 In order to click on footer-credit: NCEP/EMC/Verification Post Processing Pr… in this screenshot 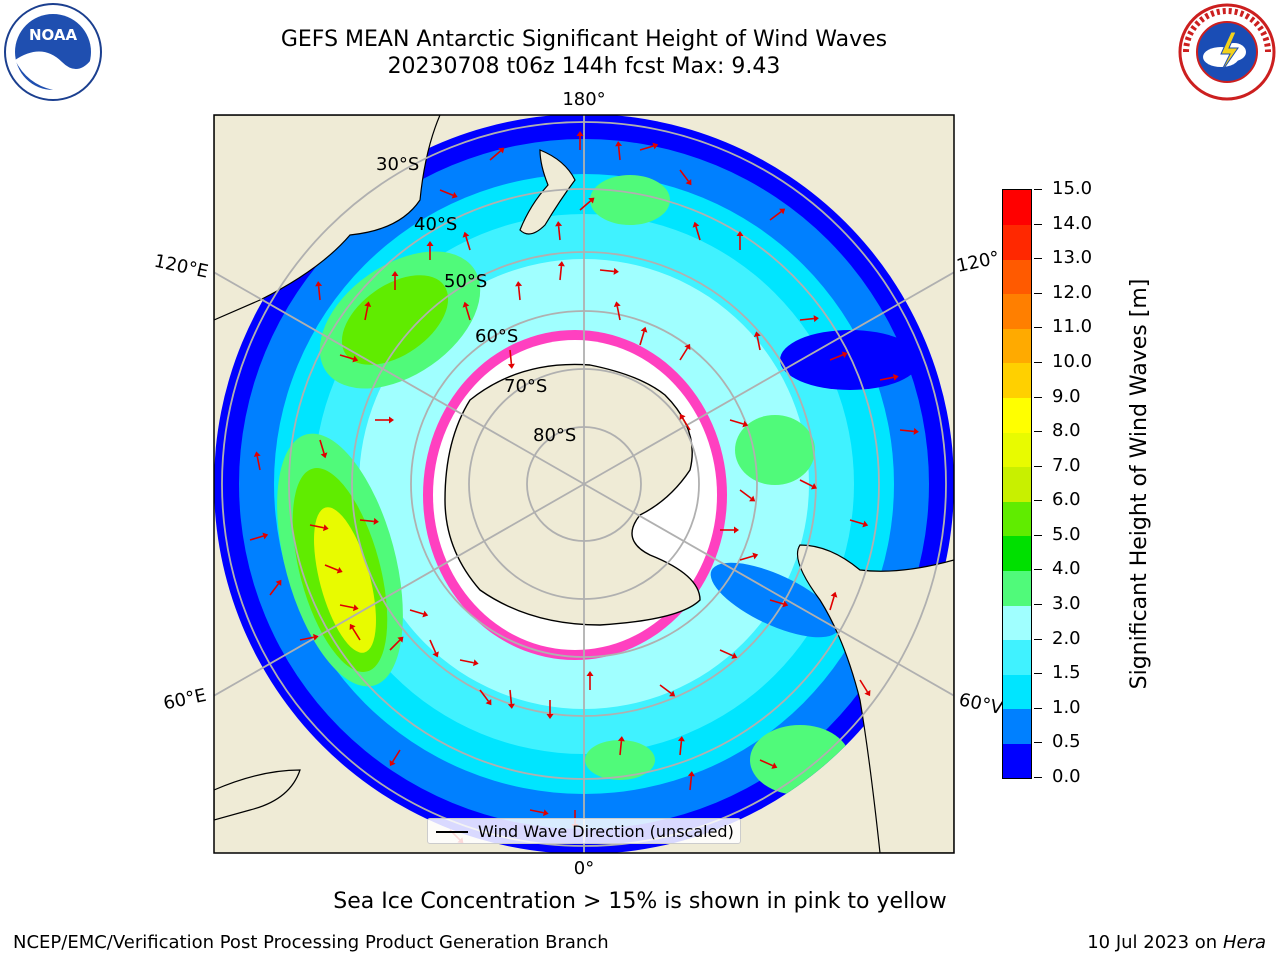, I will do `click(311, 942)`.